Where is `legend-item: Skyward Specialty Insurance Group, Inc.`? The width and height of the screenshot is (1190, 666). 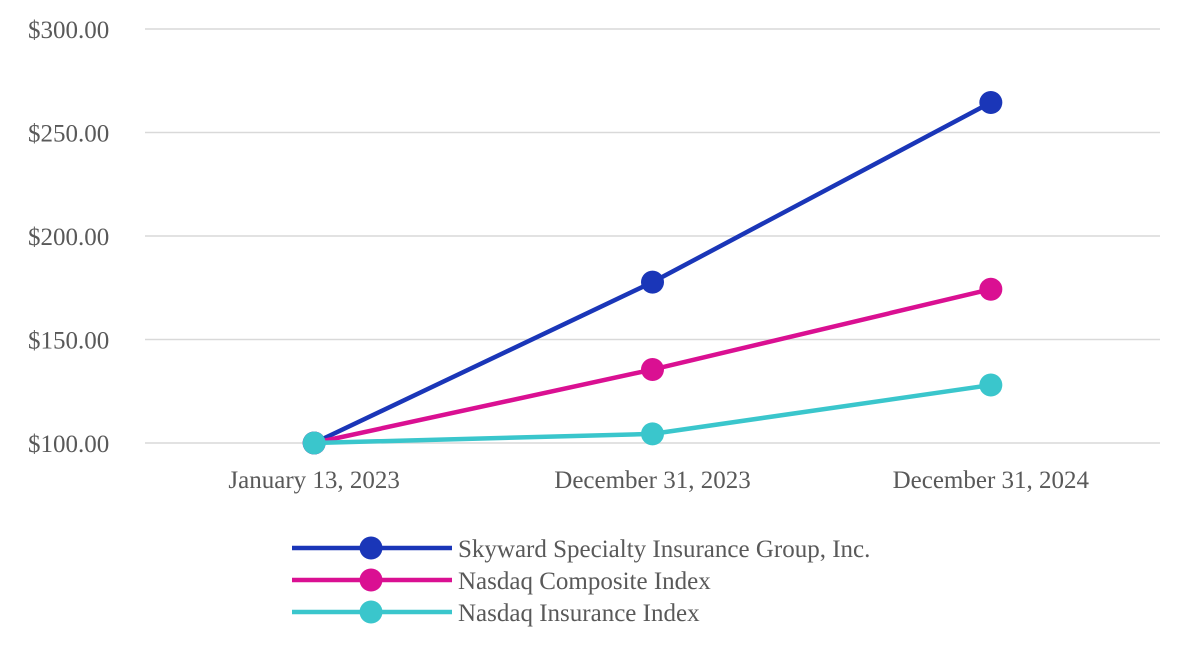
legend-item: Skyward Specialty Insurance Group, Inc. is located at coordinates (581, 549).